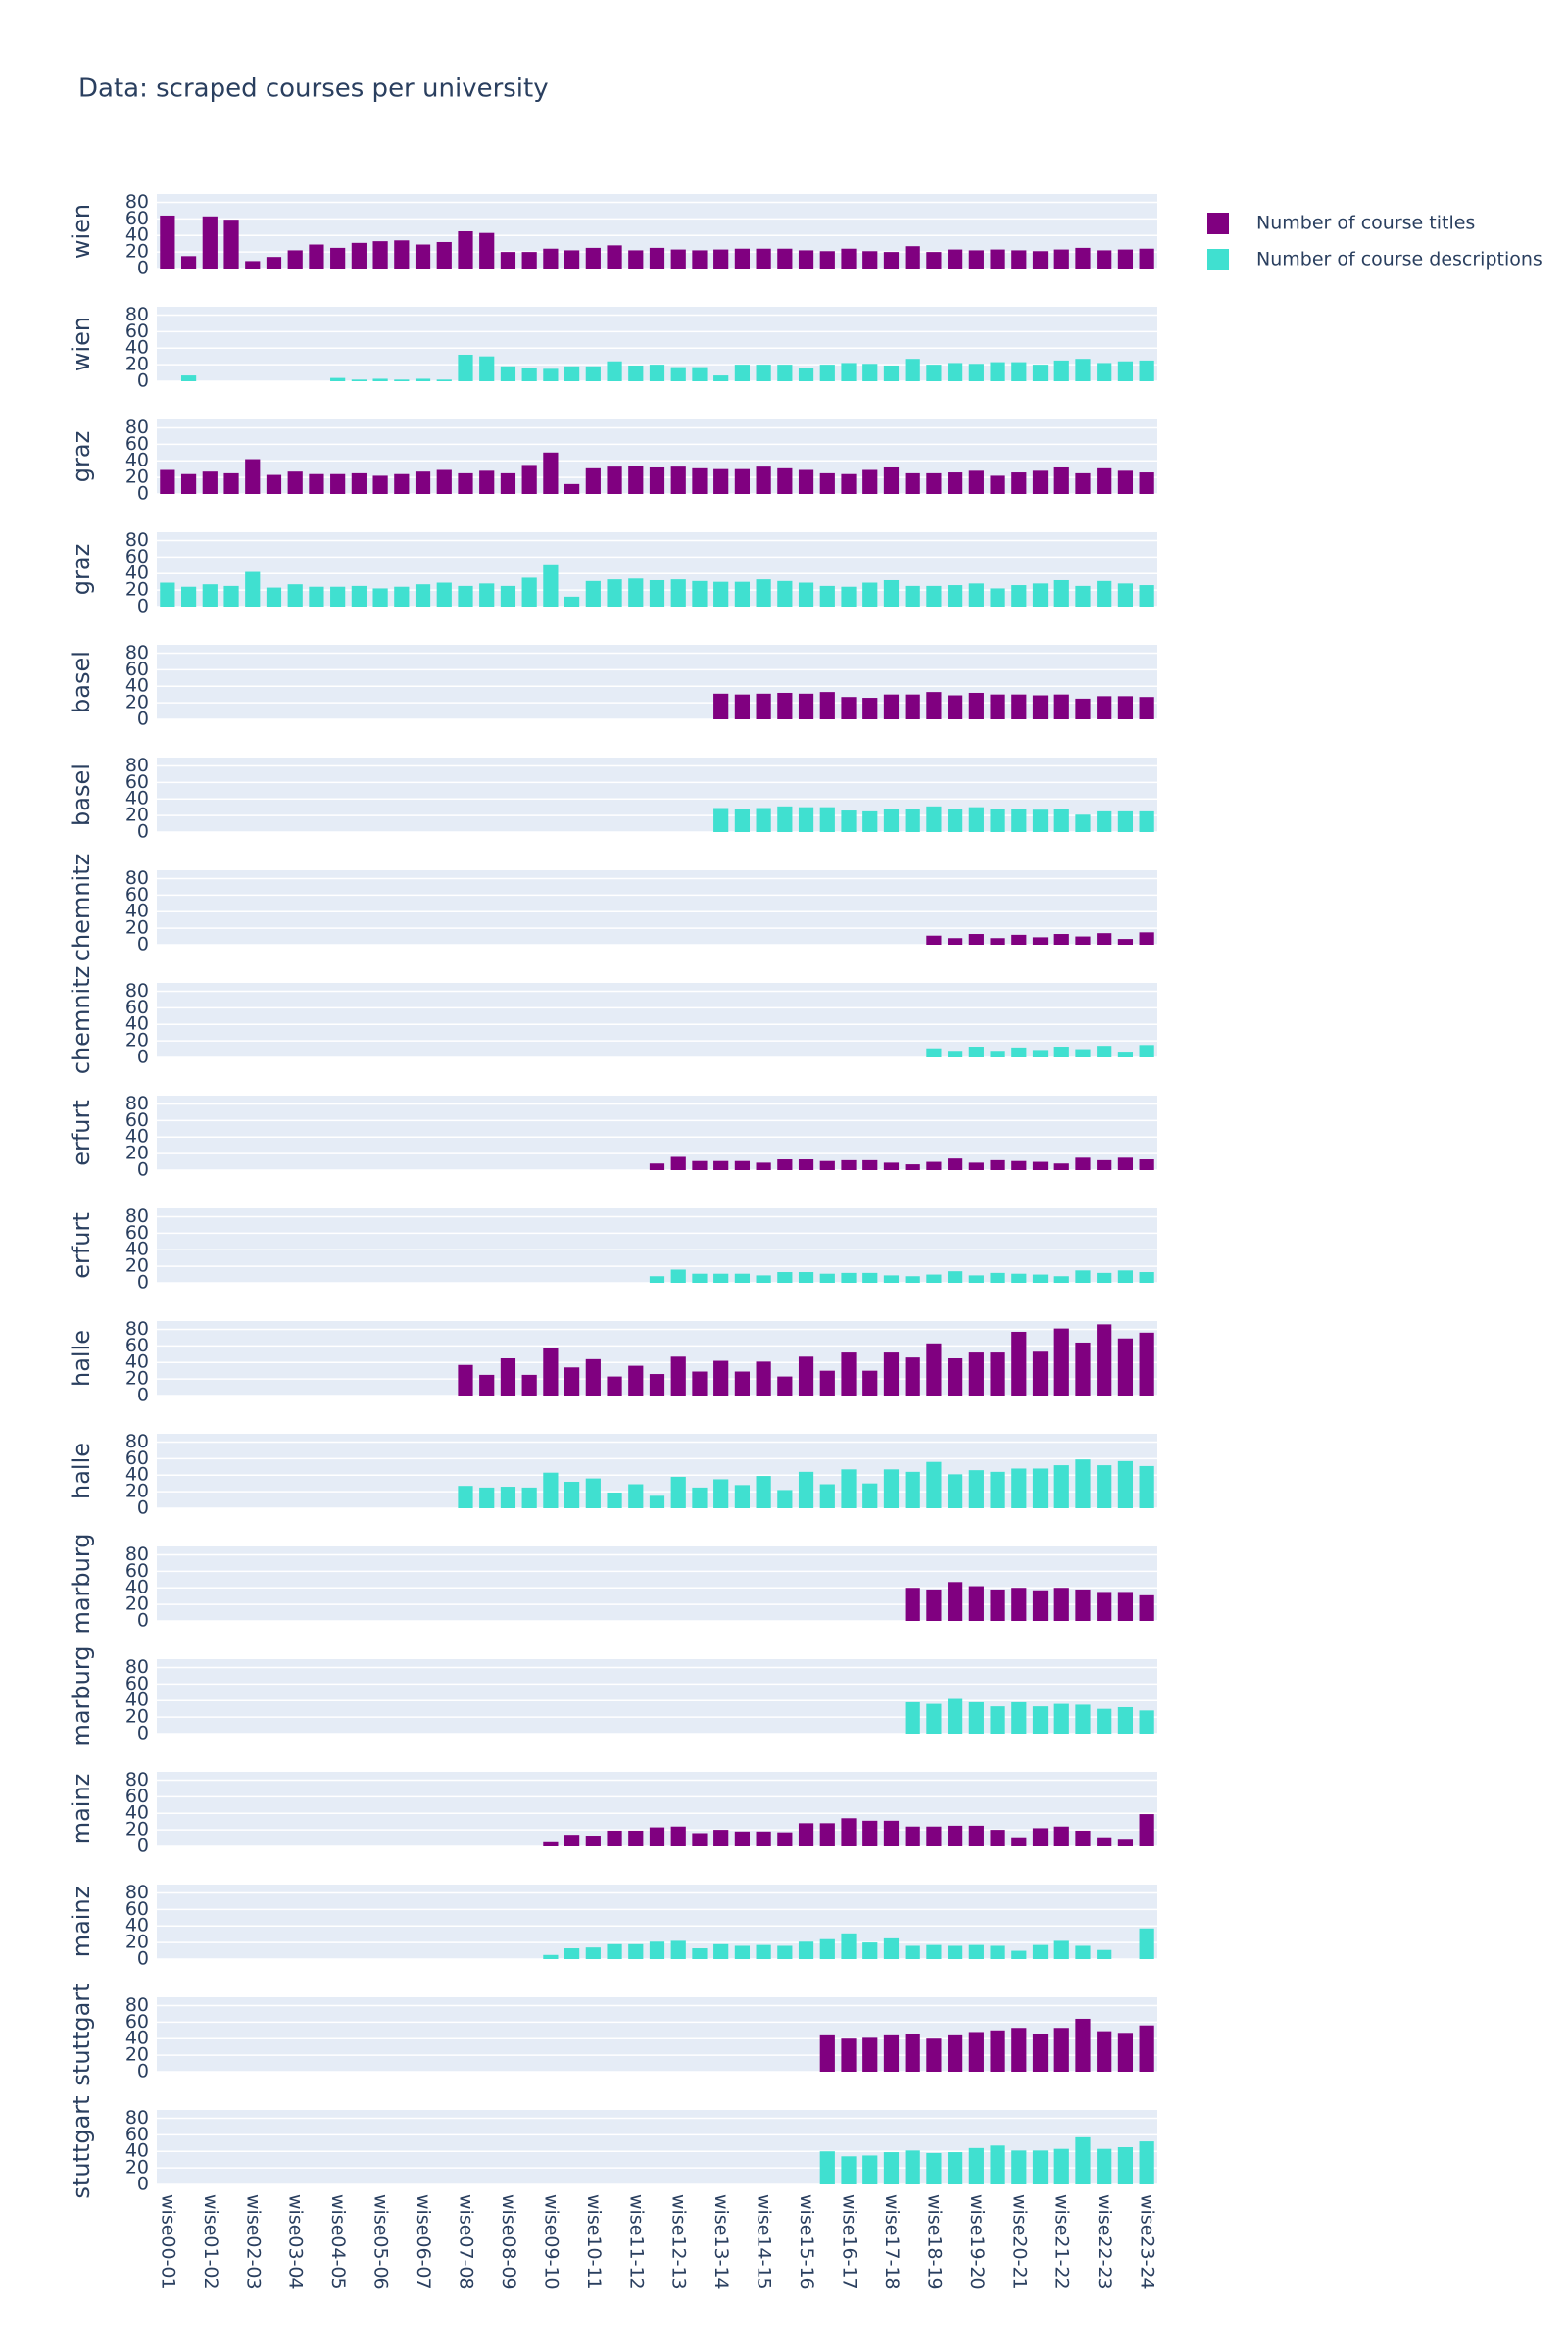 This screenshot has height=2352, width=1568. What do you see at coordinates (1062, 2242) in the screenshot?
I see `x-tick-label: wise21-22` at bounding box center [1062, 2242].